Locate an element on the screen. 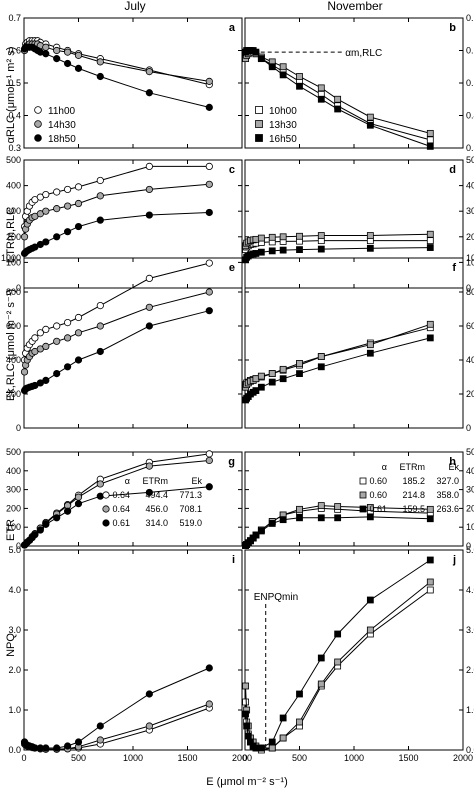  series-18h50 is located at coordinates (116, 708).